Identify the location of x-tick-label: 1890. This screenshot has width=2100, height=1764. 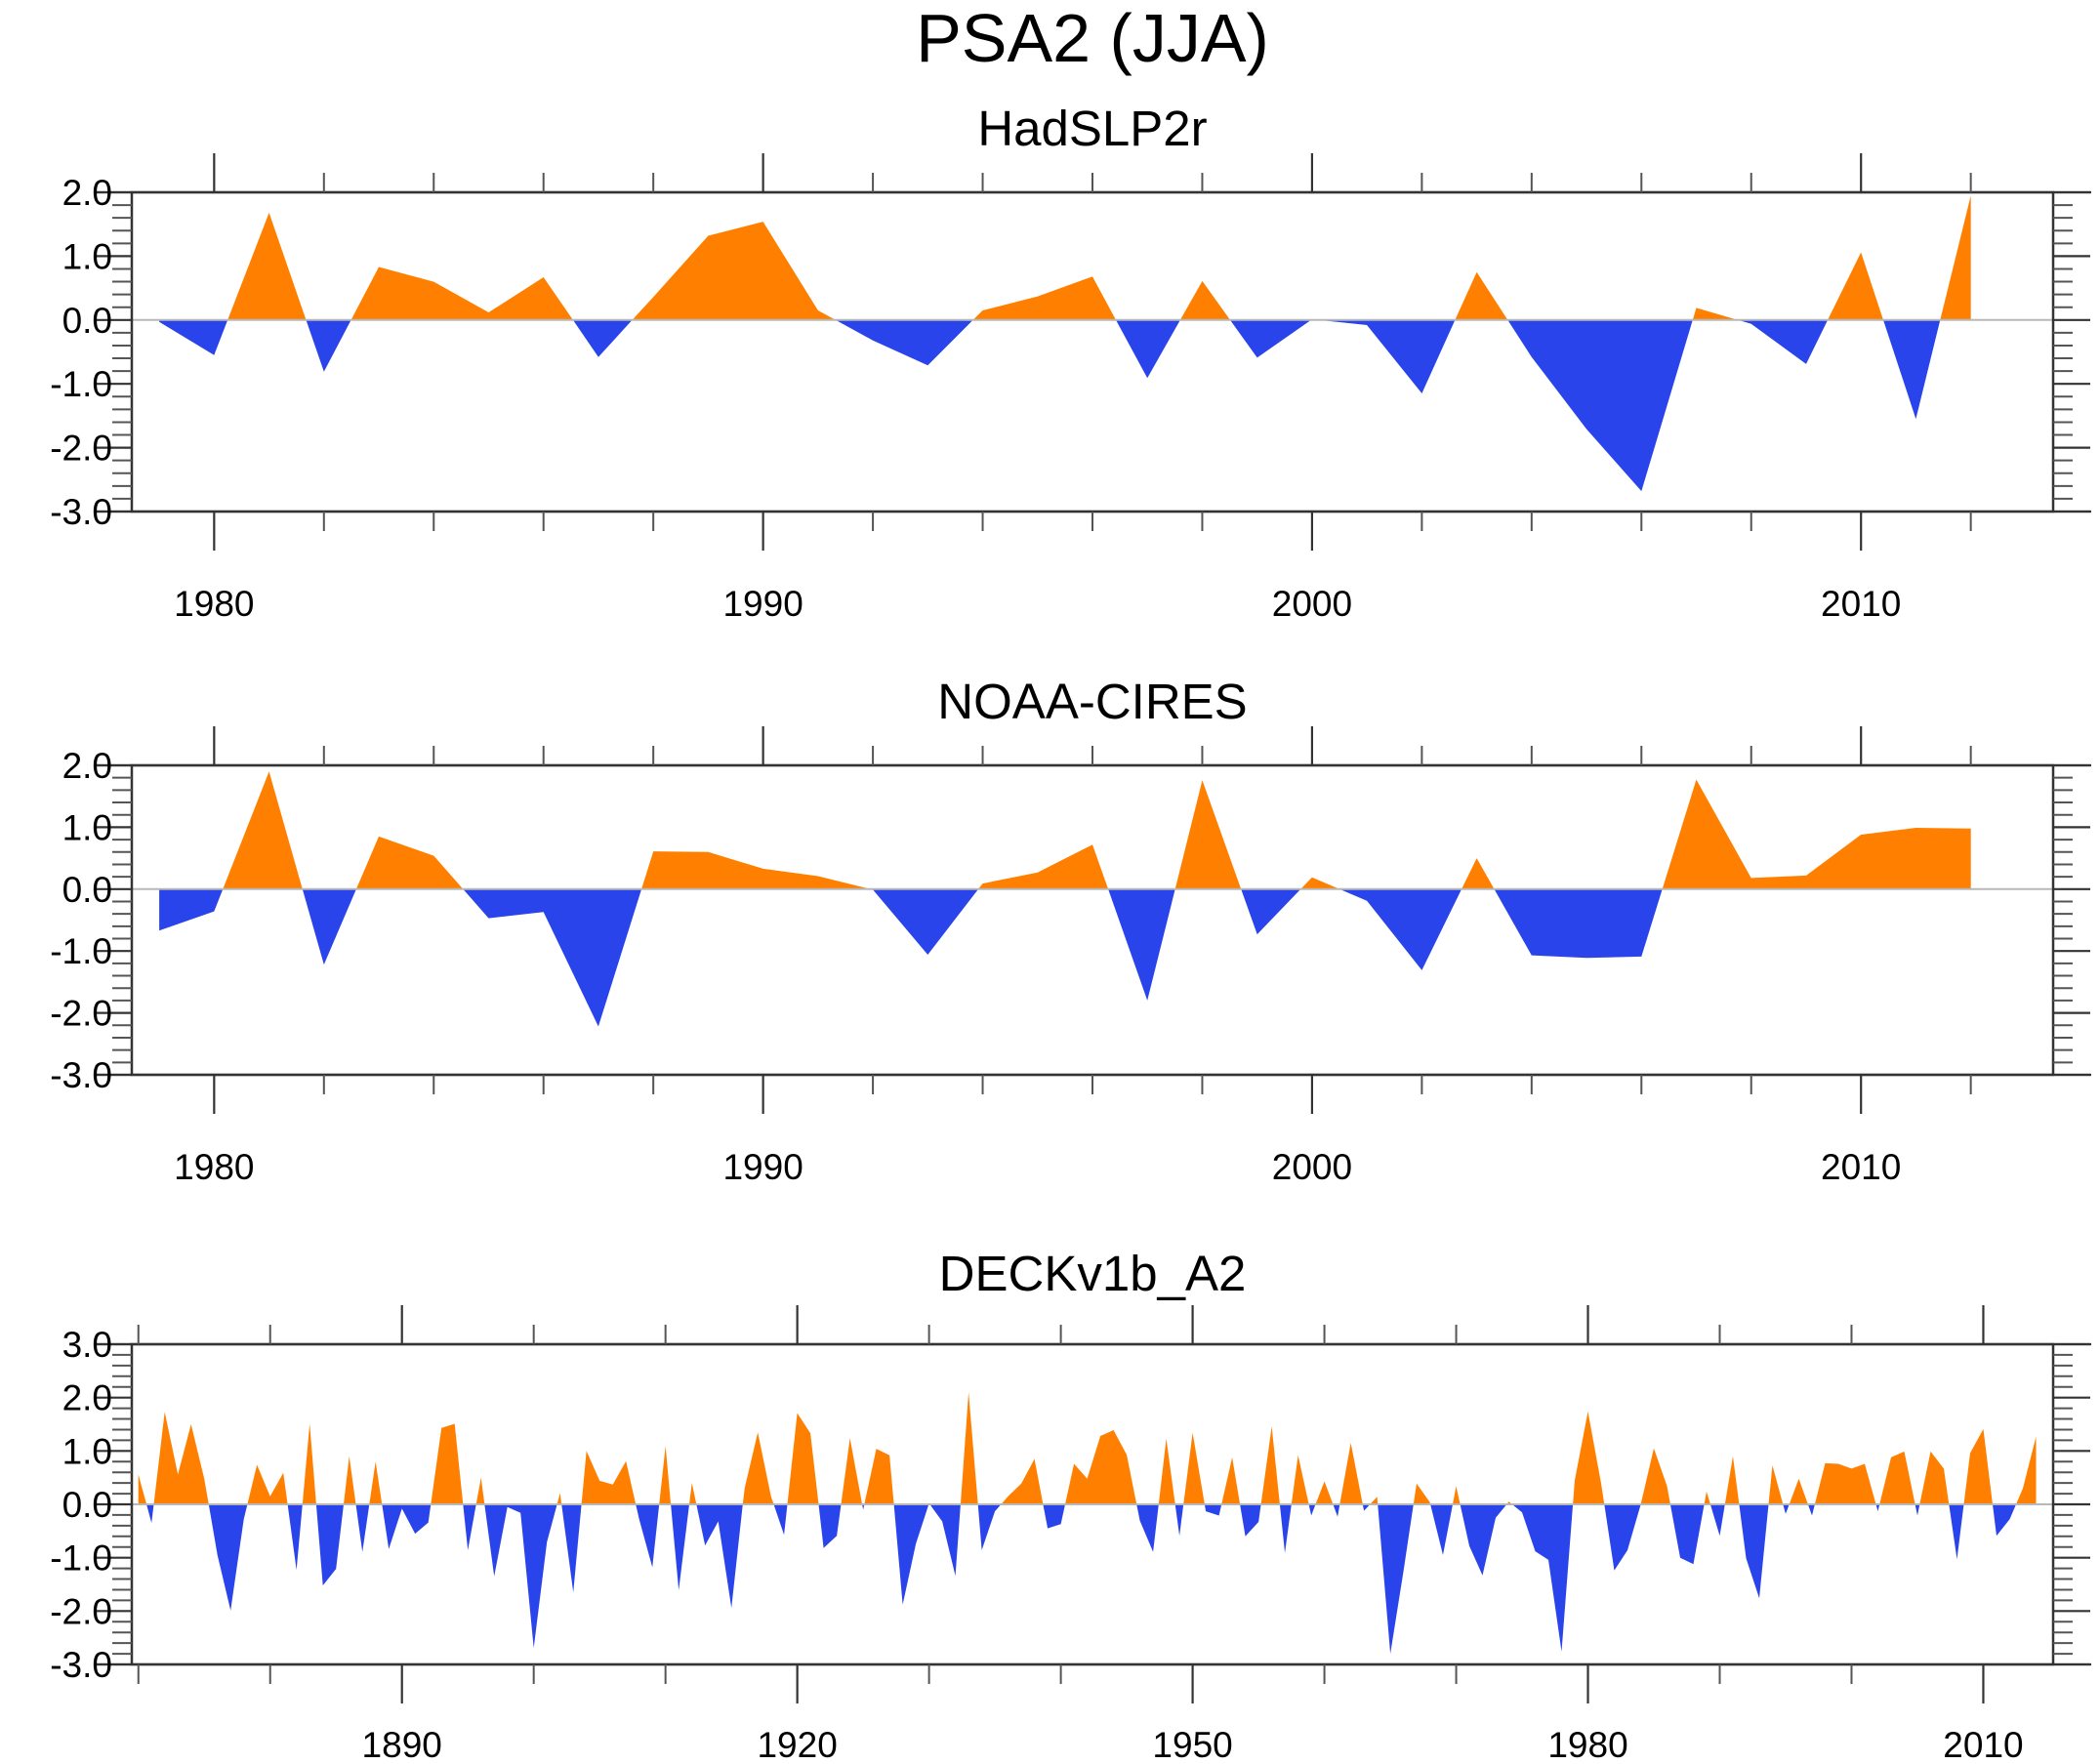
(402, 1744).